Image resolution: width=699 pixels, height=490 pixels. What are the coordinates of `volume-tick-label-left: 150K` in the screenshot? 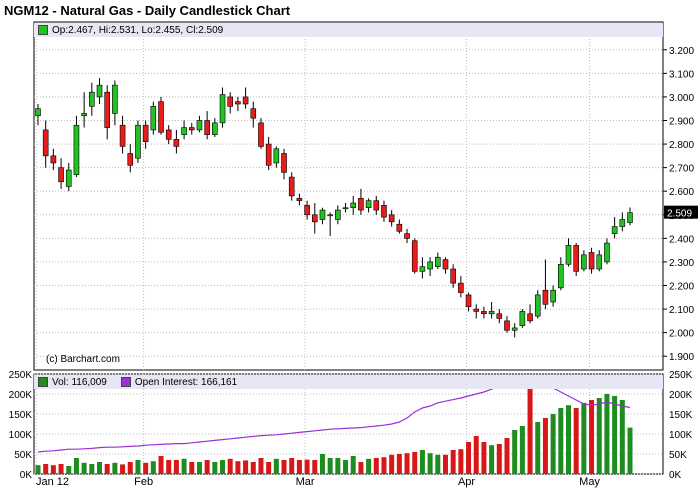 It's located at (21, 415).